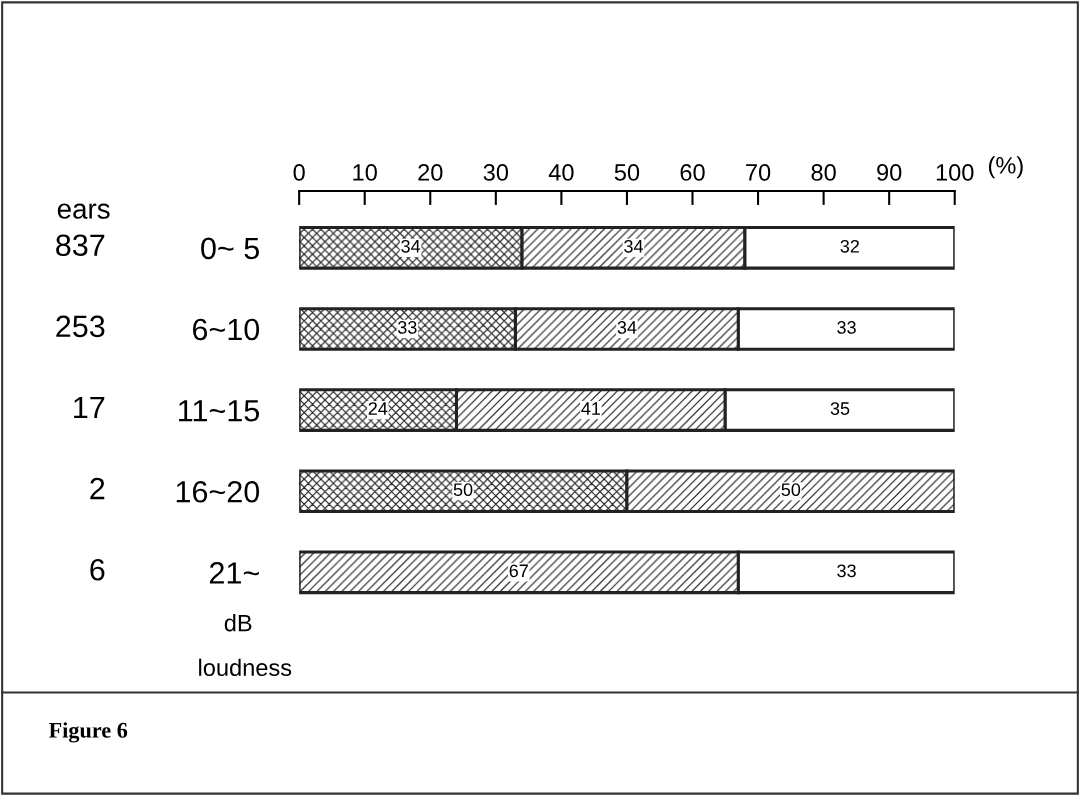  What do you see at coordinates (230, 248) in the screenshot?
I see `y-tick-label: 0~ 5` at bounding box center [230, 248].